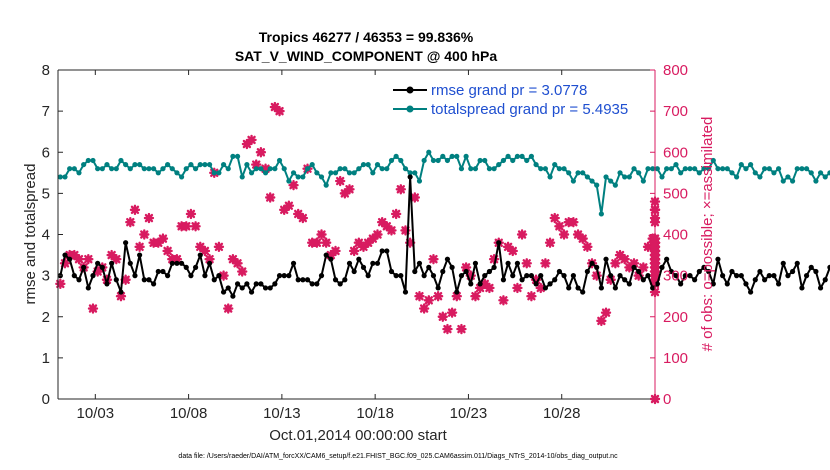 This screenshot has height=470, width=830. Describe the element at coordinates (366, 56) in the screenshot. I see `chart-subtitle: SAT_V_WIND_COMPONENT @ 400 hPa` at that location.